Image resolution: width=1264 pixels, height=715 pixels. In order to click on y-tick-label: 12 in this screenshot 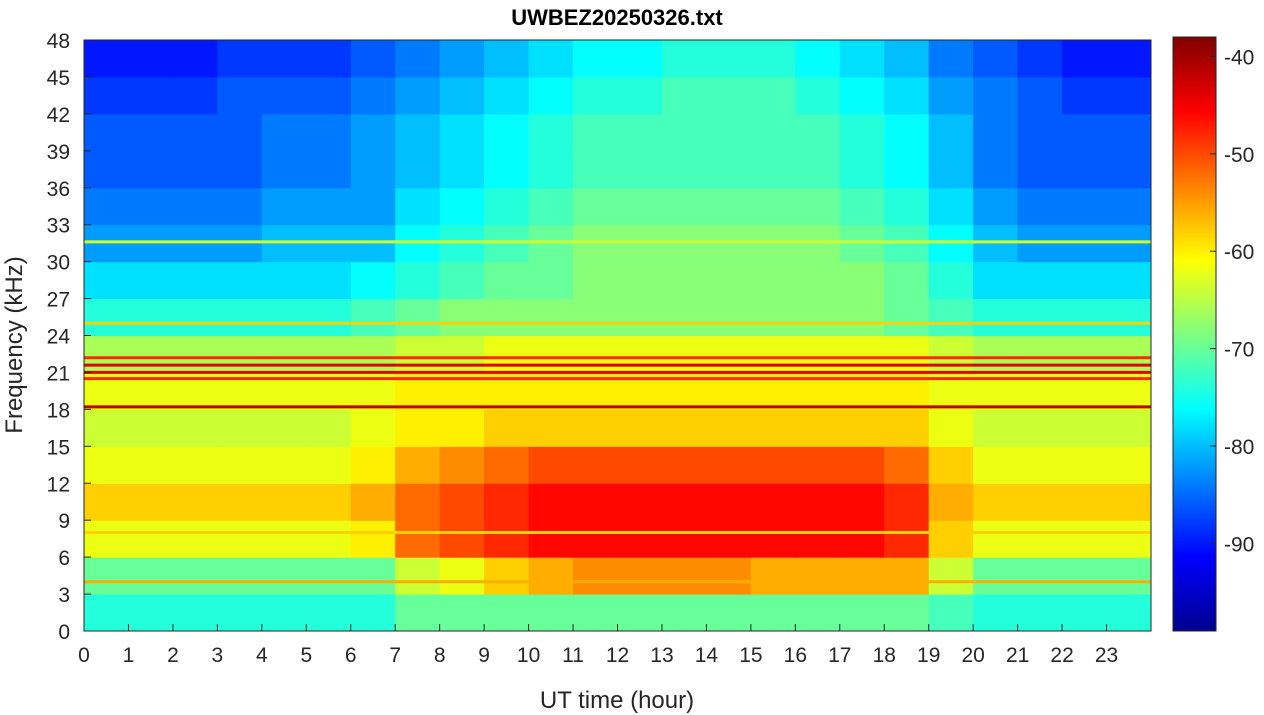, I will do `click(58, 484)`.